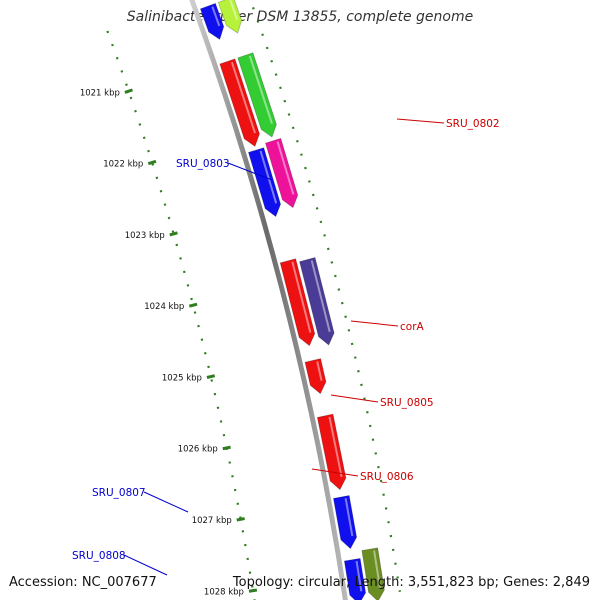 Image resolution: width=600 pixels, height=600 pixels. Describe the element at coordinates (83, 582) in the screenshot. I see `accession-text: Accession: NC_007677` at that location.